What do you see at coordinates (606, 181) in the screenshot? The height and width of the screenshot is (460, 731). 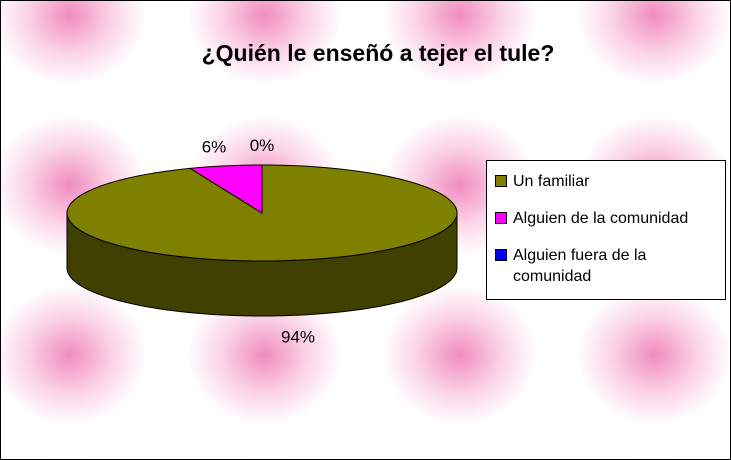 I see `legend-item: Un familiar` at bounding box center [606, 181].